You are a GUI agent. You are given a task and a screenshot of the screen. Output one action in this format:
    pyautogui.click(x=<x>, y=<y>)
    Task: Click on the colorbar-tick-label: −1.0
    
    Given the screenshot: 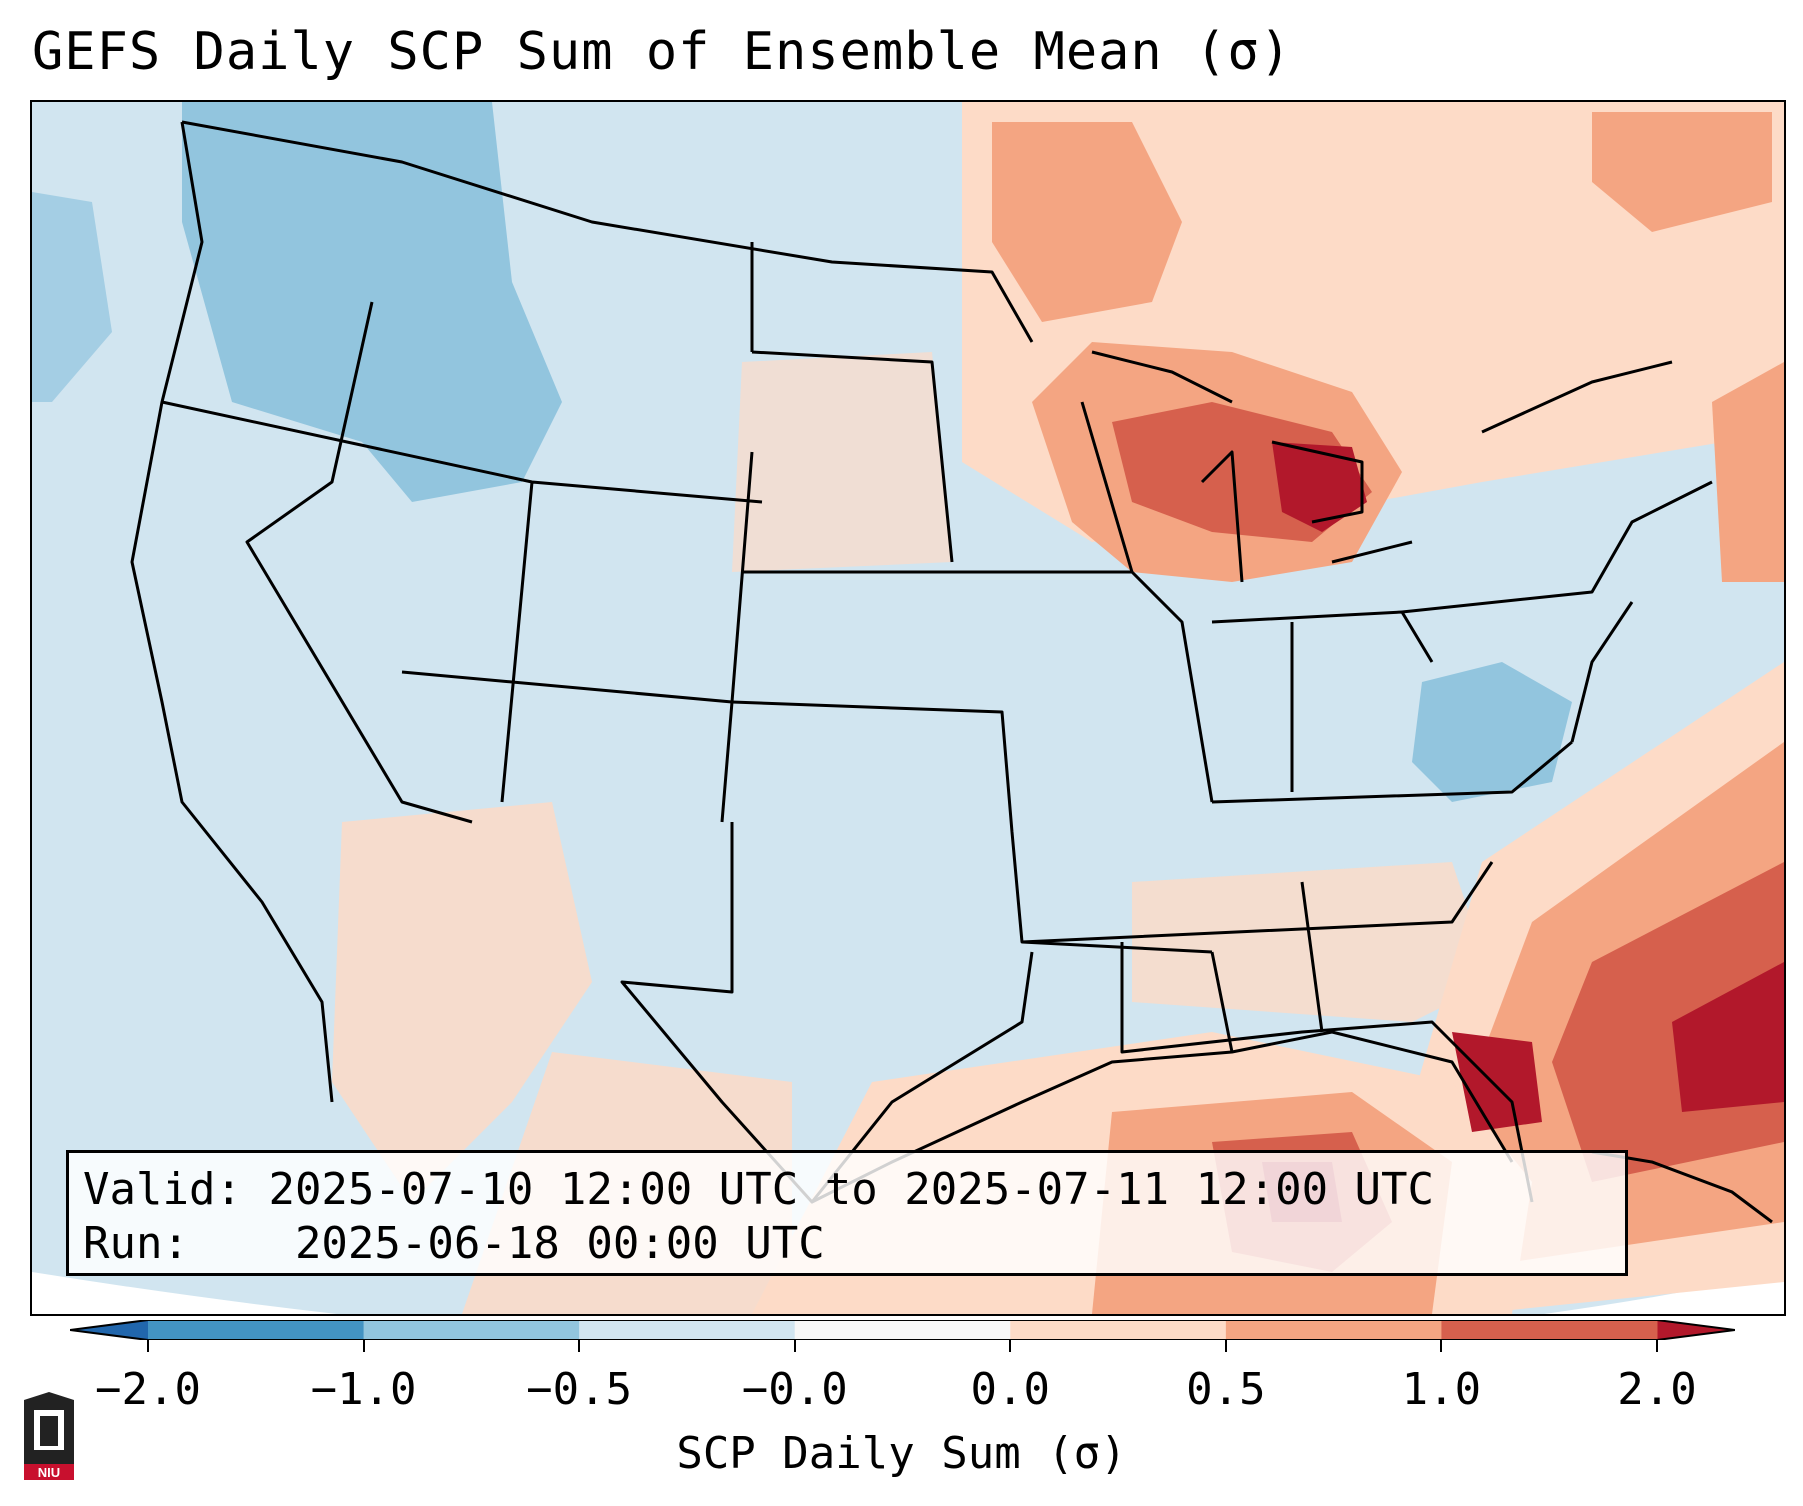 What is the action you would take?
    pyautogui.click(x=363, y=1389)
    